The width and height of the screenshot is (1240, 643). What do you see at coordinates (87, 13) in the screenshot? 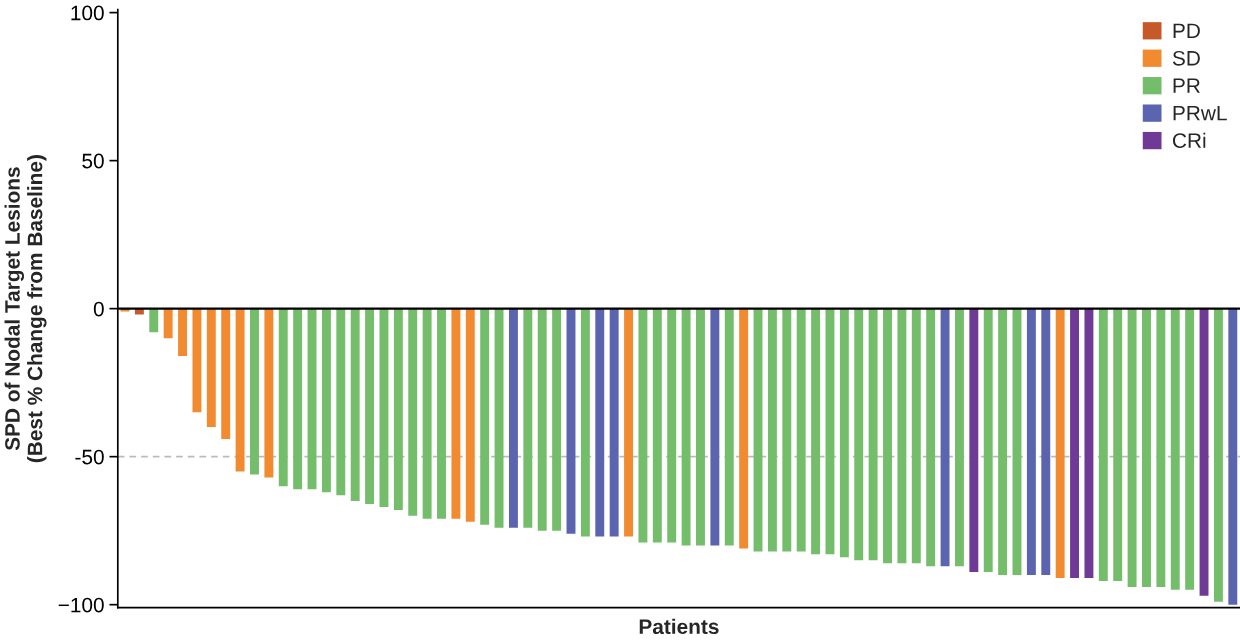
I see `y-tick-label: 100` at bounding box center [87, 13].